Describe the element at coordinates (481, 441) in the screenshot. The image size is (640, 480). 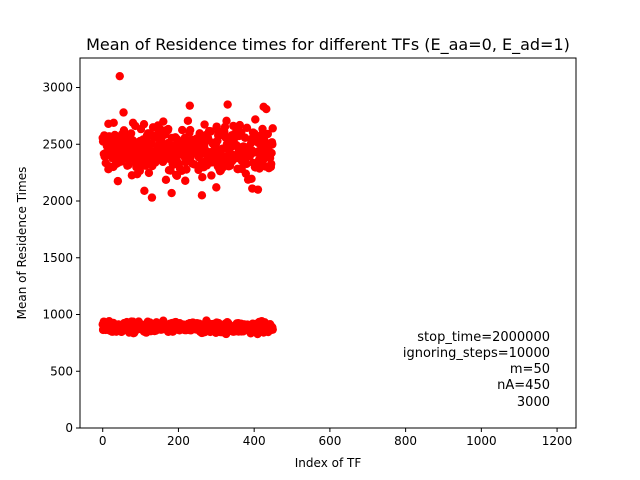
I see `x-tick-label: 1000` at that location.